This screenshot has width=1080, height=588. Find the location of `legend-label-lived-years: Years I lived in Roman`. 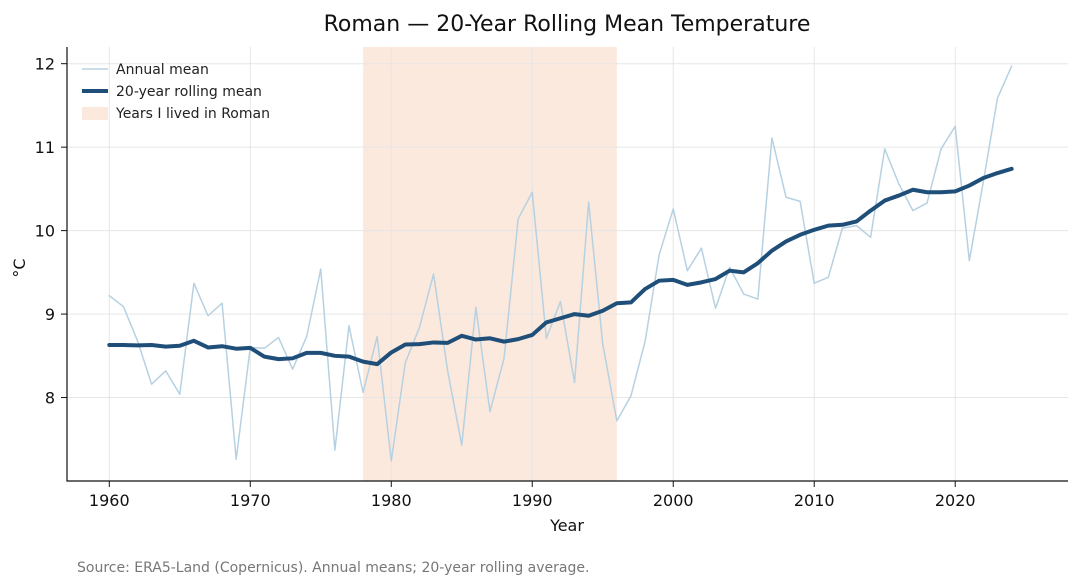

legend-label-lived-years: Years I lived in Roman is located at coordinates (192, 114).